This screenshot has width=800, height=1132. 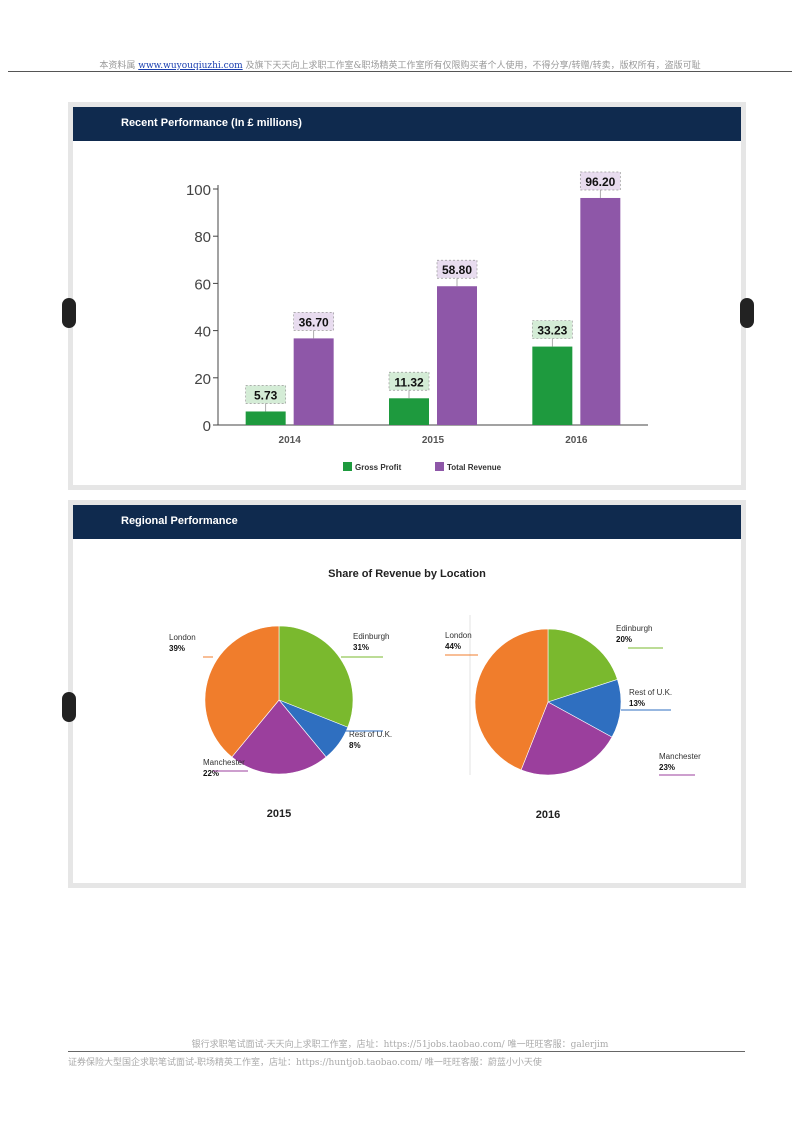 I want to click on panel-title: Regional Performance, so click(x=179, y=521).